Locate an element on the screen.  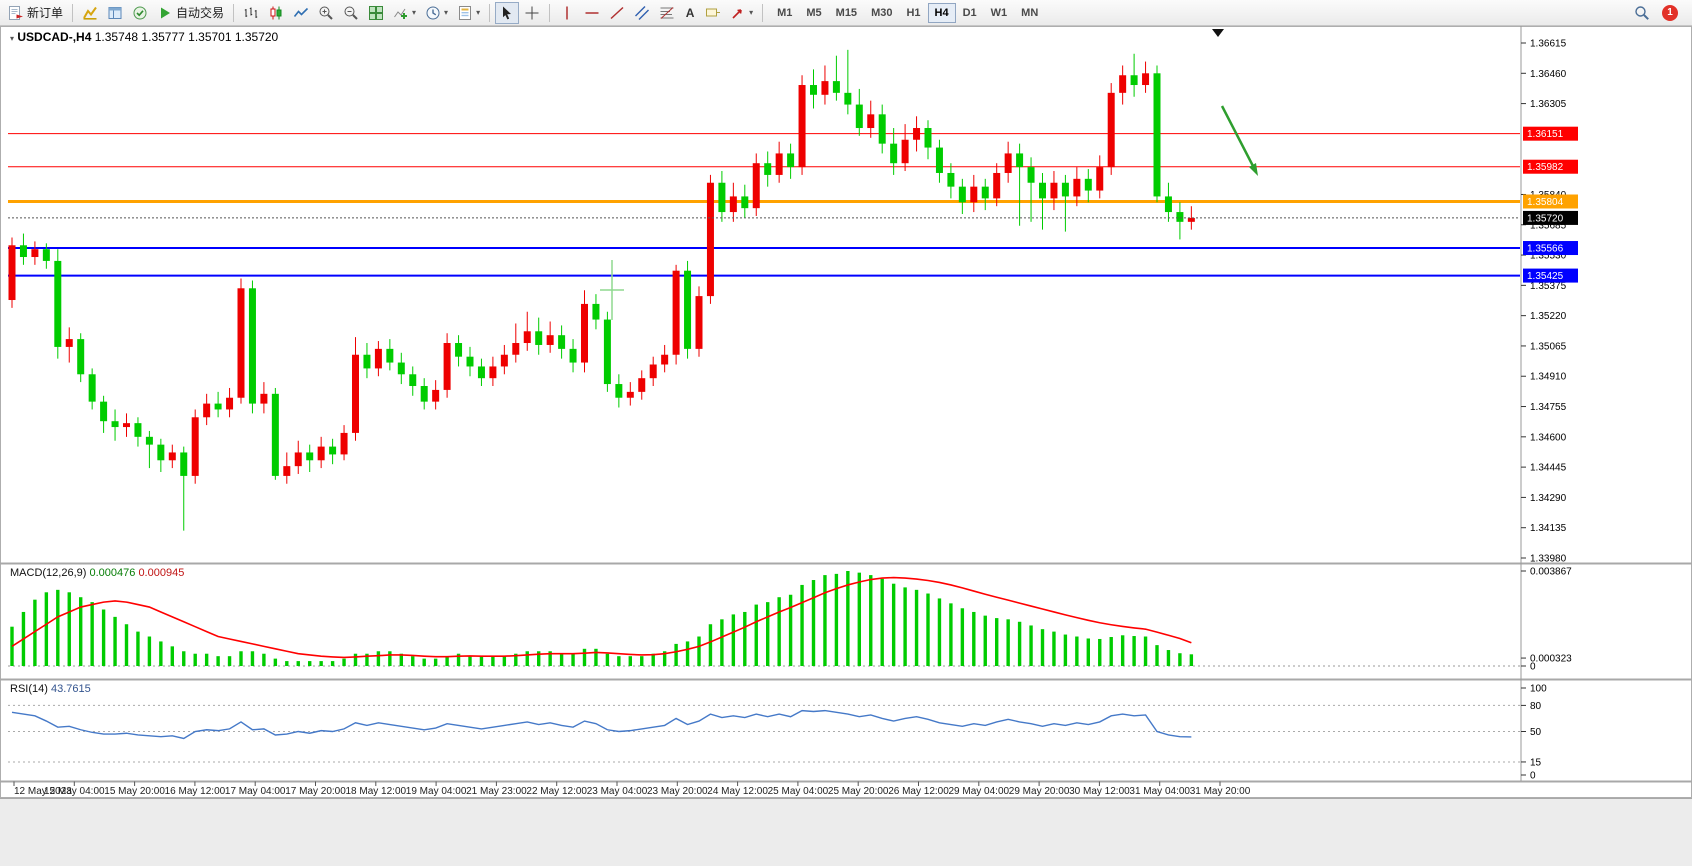
channel-icon is located at coordinates (642, 12).